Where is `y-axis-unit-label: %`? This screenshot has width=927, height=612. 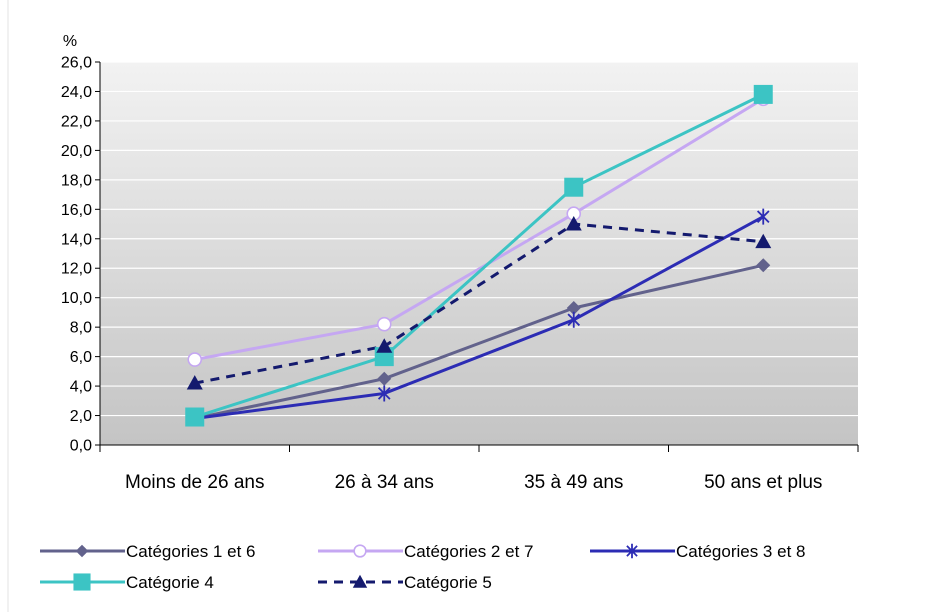
y-axis-unit-label: % is located at coordinates (70, 41).